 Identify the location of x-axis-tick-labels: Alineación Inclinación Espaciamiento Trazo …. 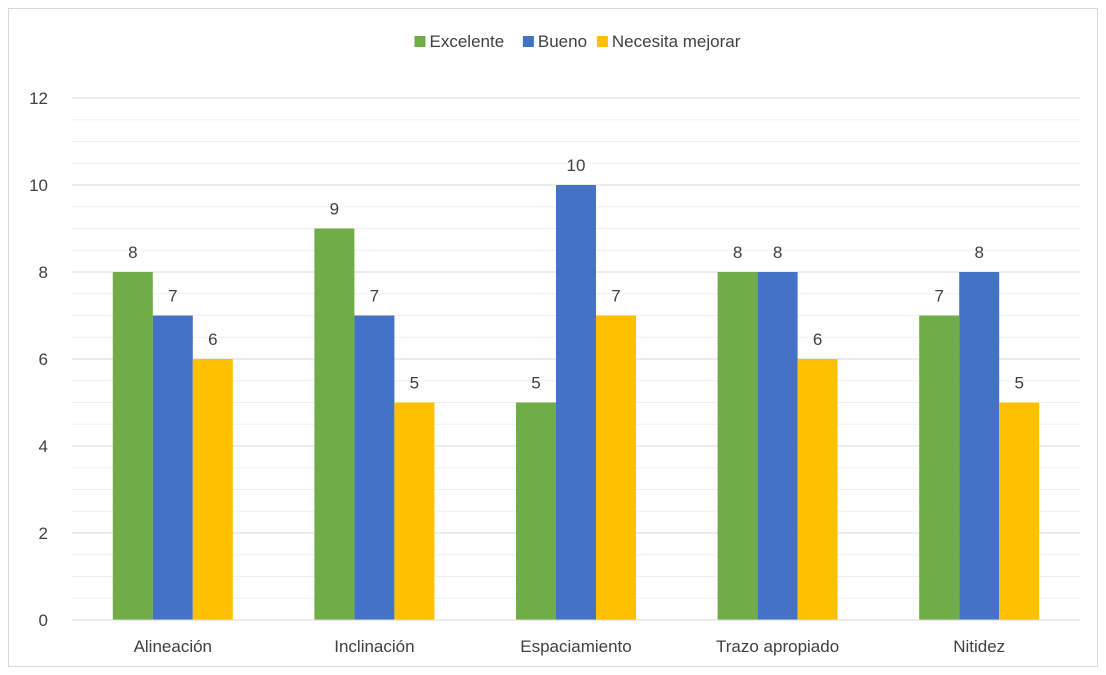
(570, 646).